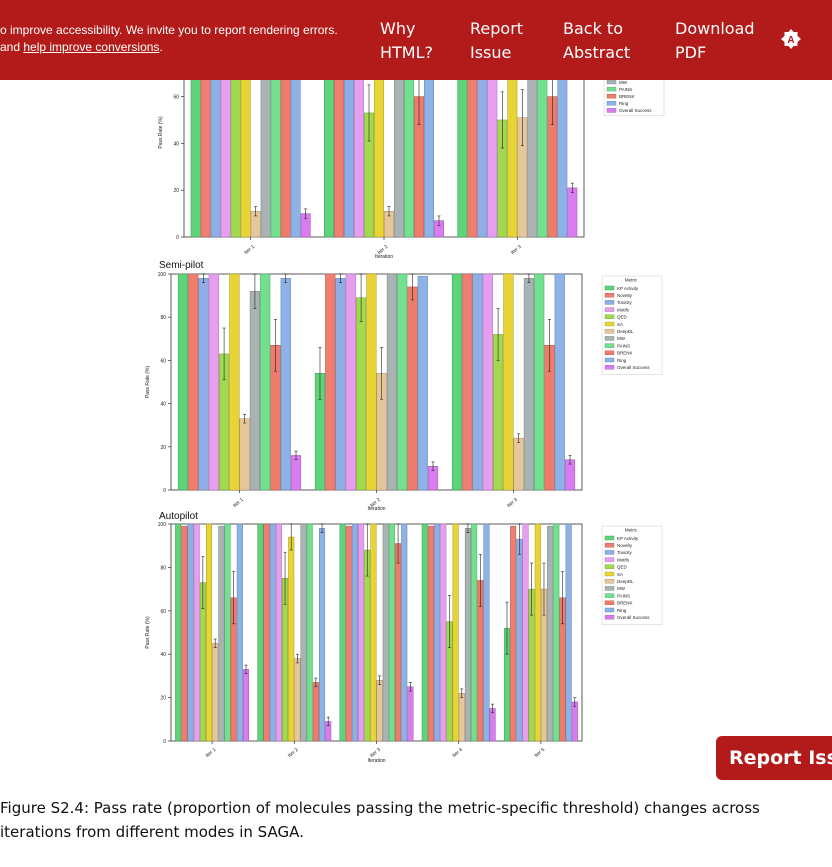  Describe the element at coordinates (791, 39) in the screenshot. I see `theme-toggle-icon: A` at that location.